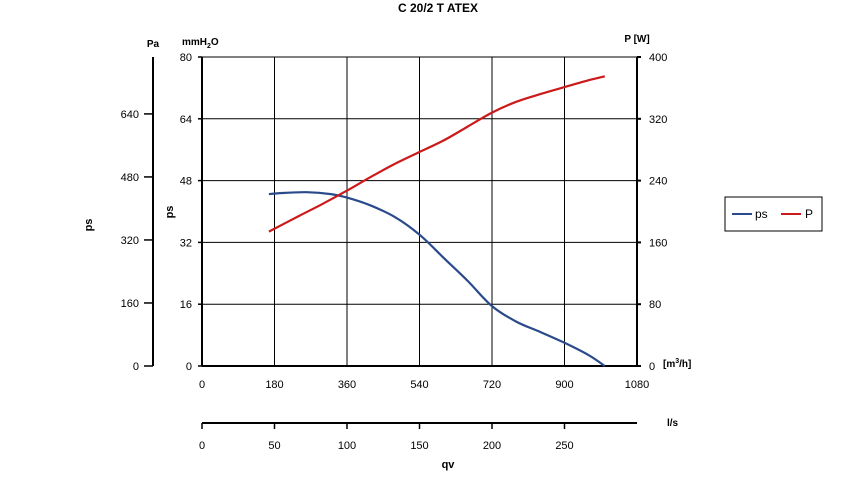  I want to click on power-tick-label: 160, so click(658, 243).